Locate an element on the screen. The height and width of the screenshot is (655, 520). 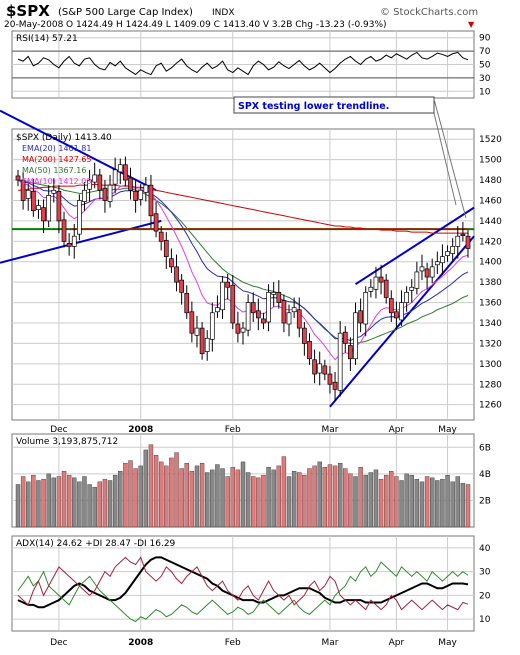
annotation-box is located at coordinates (334, 105).